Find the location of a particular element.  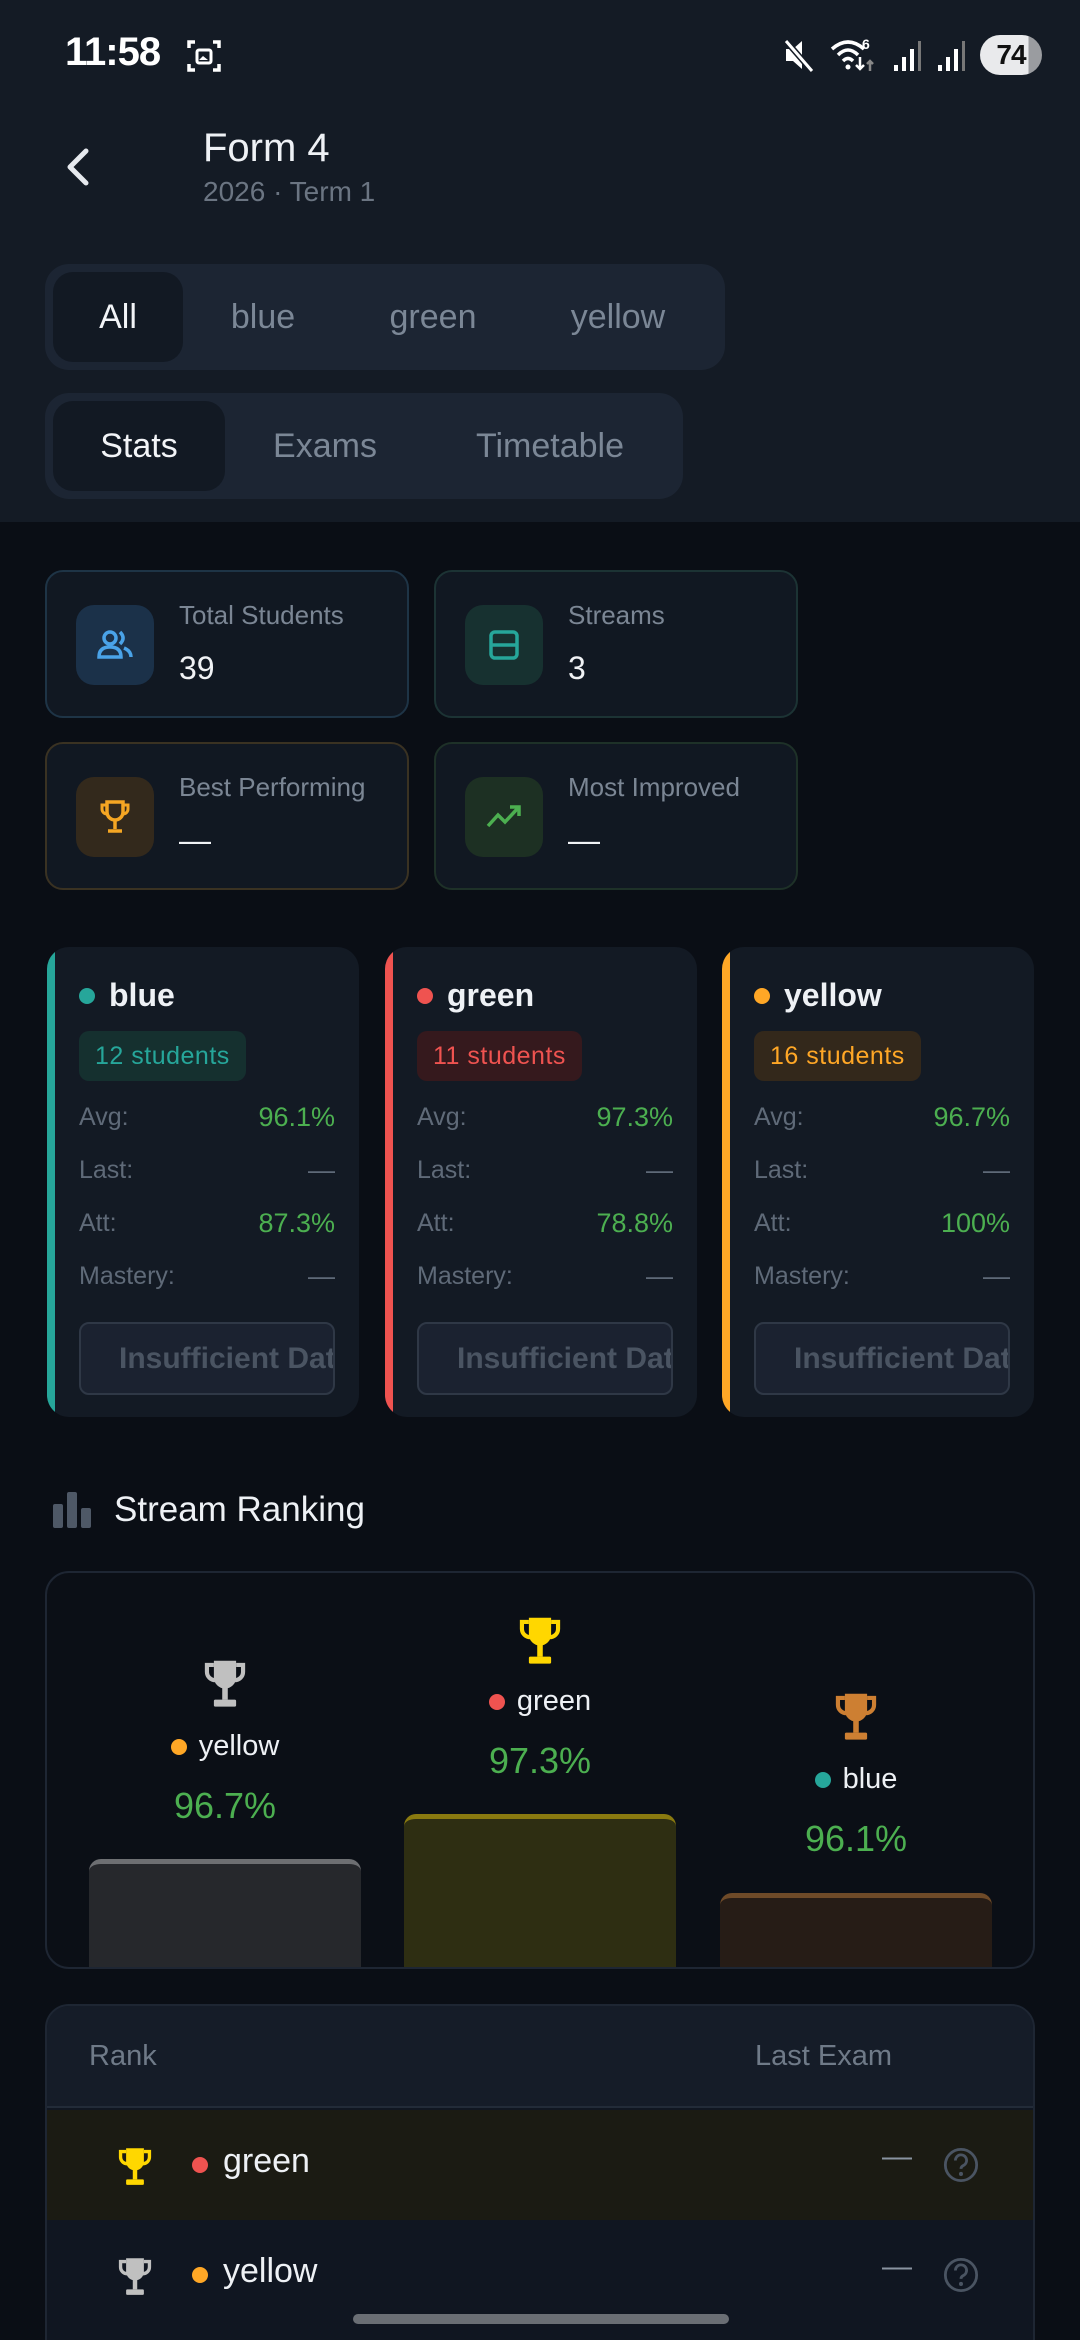

bar-chart-icon is located at coordinates (72, 1510).